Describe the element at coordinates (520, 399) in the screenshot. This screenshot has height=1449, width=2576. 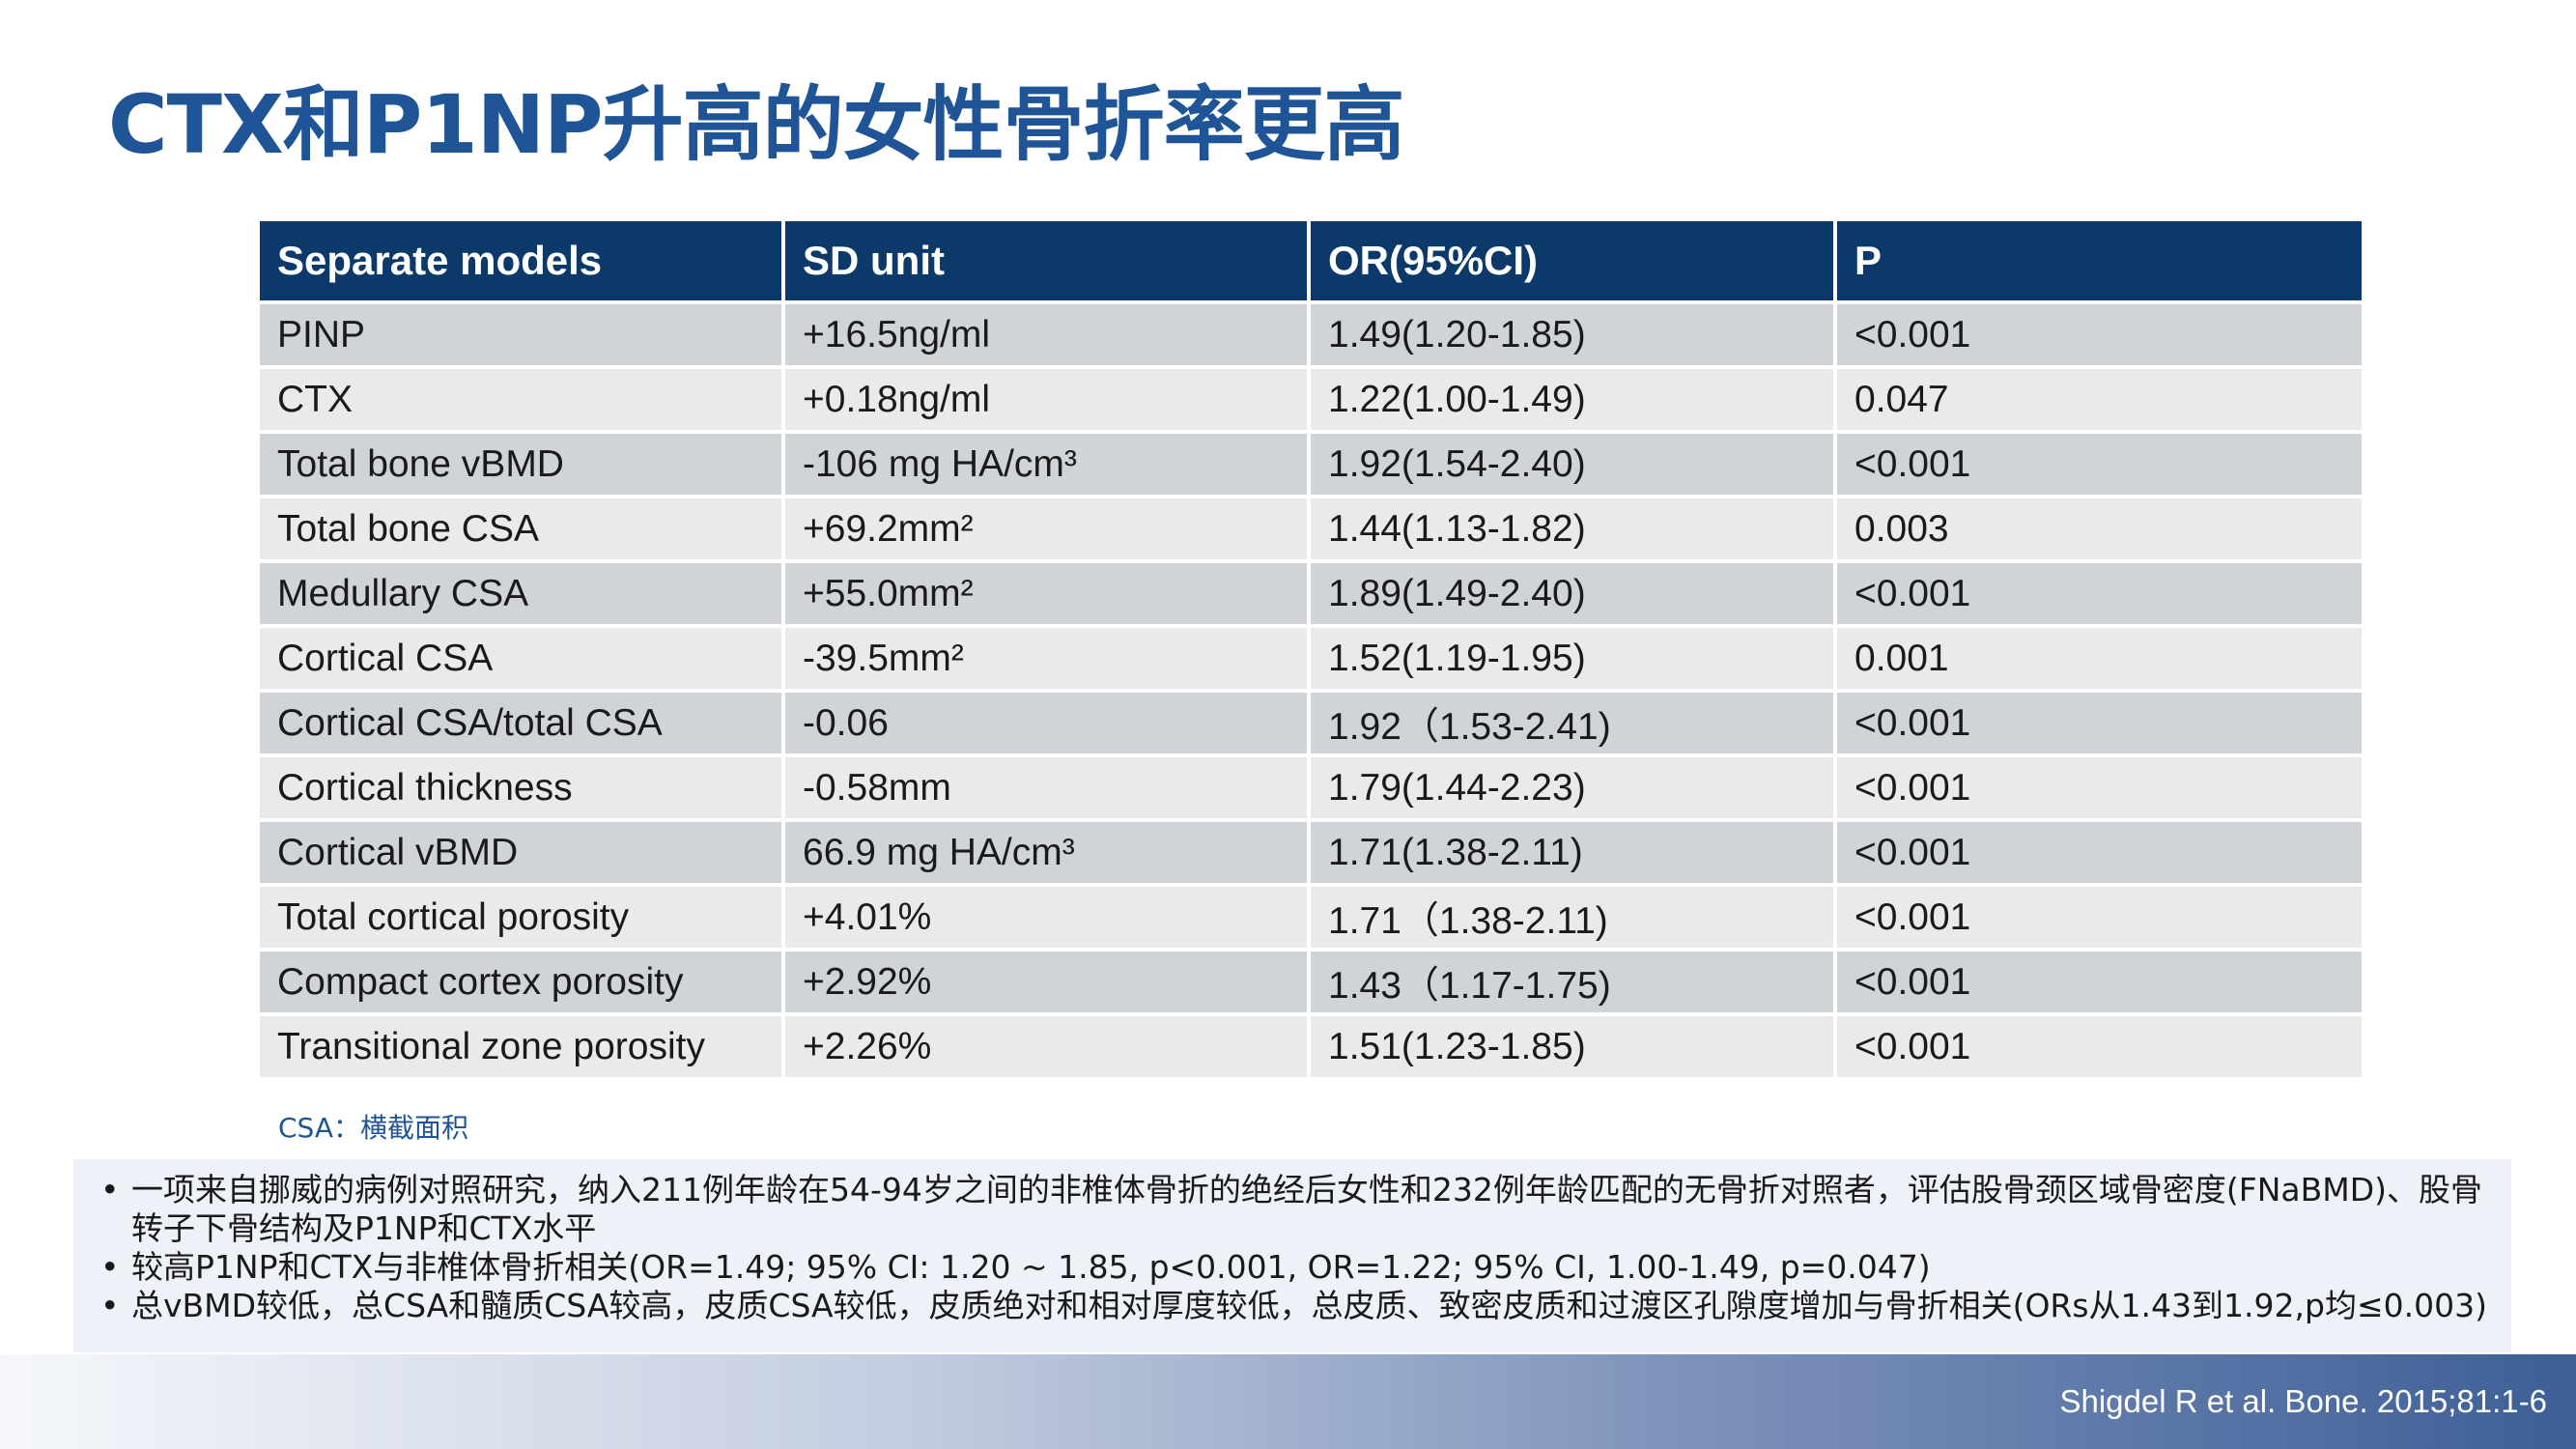
I see `cell-model: CTX` at that location.